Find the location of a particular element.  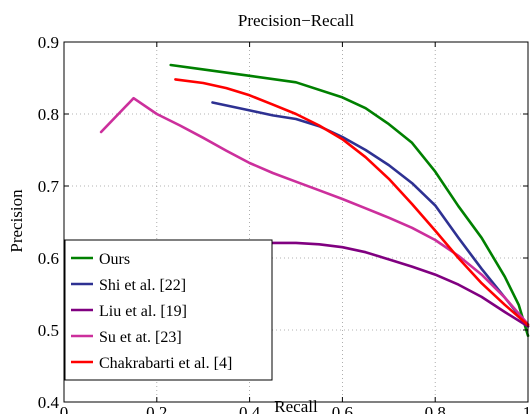

legend-label: Ours is located at coordinates (114, 259).